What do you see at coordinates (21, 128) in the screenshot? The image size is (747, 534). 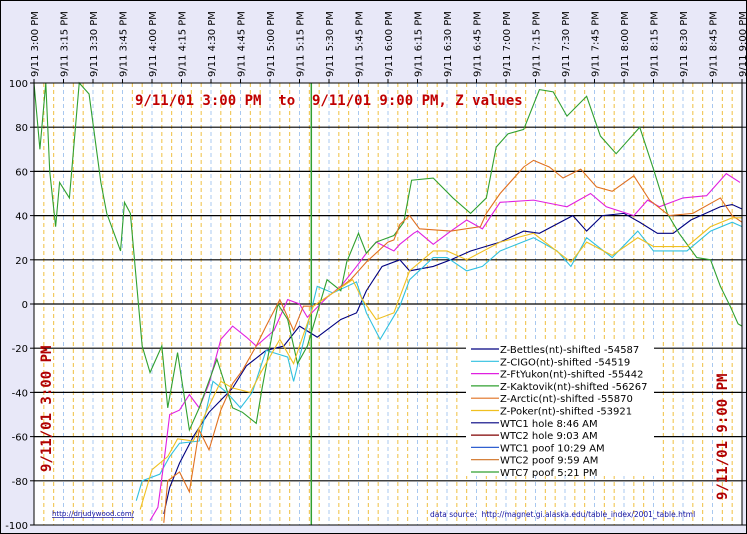 I see `y-tick-label: 80` at bounding box center [21, 128].